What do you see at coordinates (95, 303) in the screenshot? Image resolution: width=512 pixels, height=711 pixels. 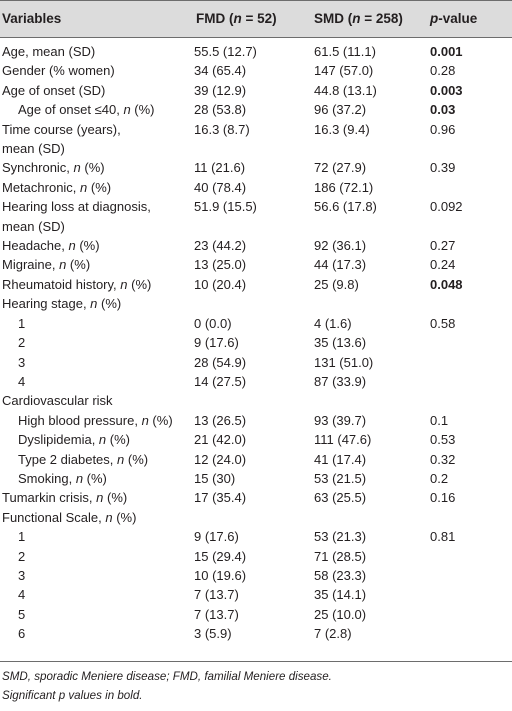 I see `cell-variable: Hearing stage, n (%)` at bounding box center [95, 303].